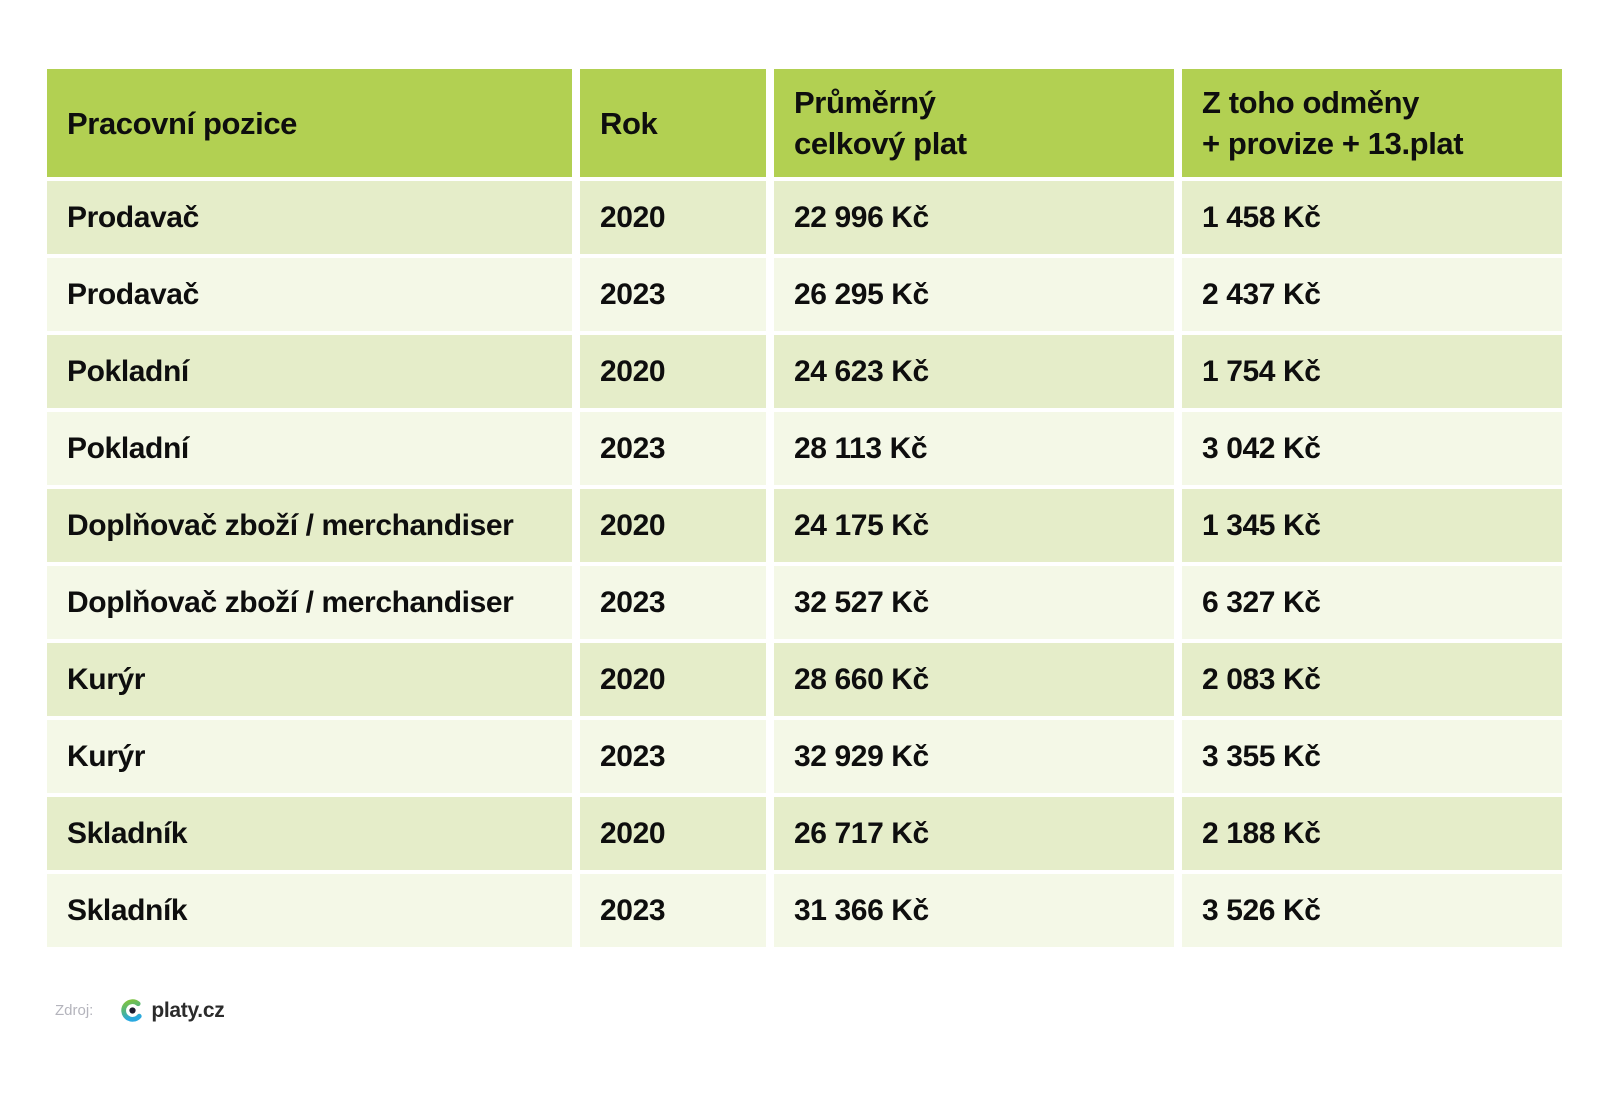 Image resolution: width=1597 pixels, height=1097 pixels. What do you see at coordinates (974, 371) in the screenshot?
I see `salary-cell: 24 623 Kč` at bounding box center [974, 371].